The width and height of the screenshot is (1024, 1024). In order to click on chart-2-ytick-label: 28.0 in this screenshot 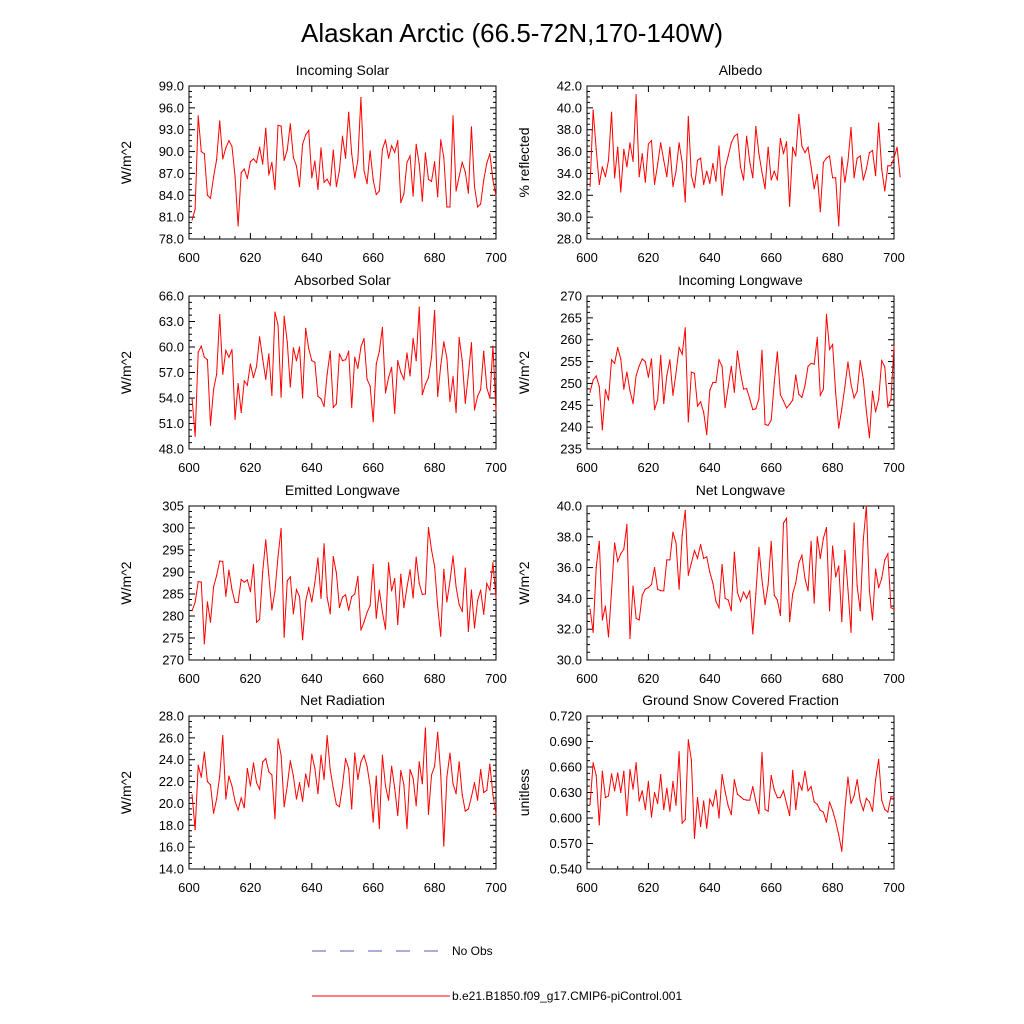, I will do `click(569, 239)`.